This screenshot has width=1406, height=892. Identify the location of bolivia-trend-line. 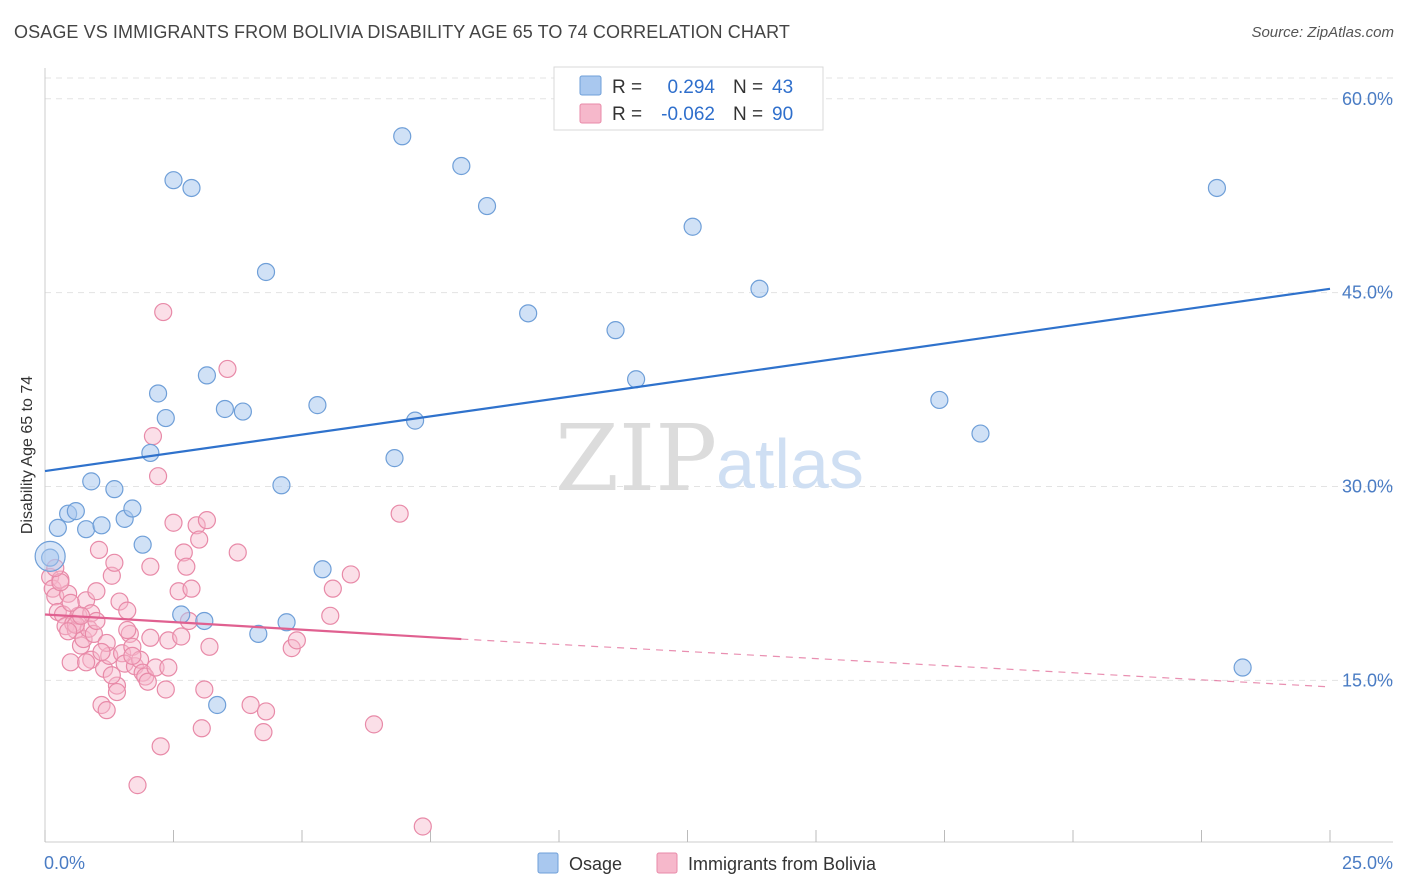
(253, 627).